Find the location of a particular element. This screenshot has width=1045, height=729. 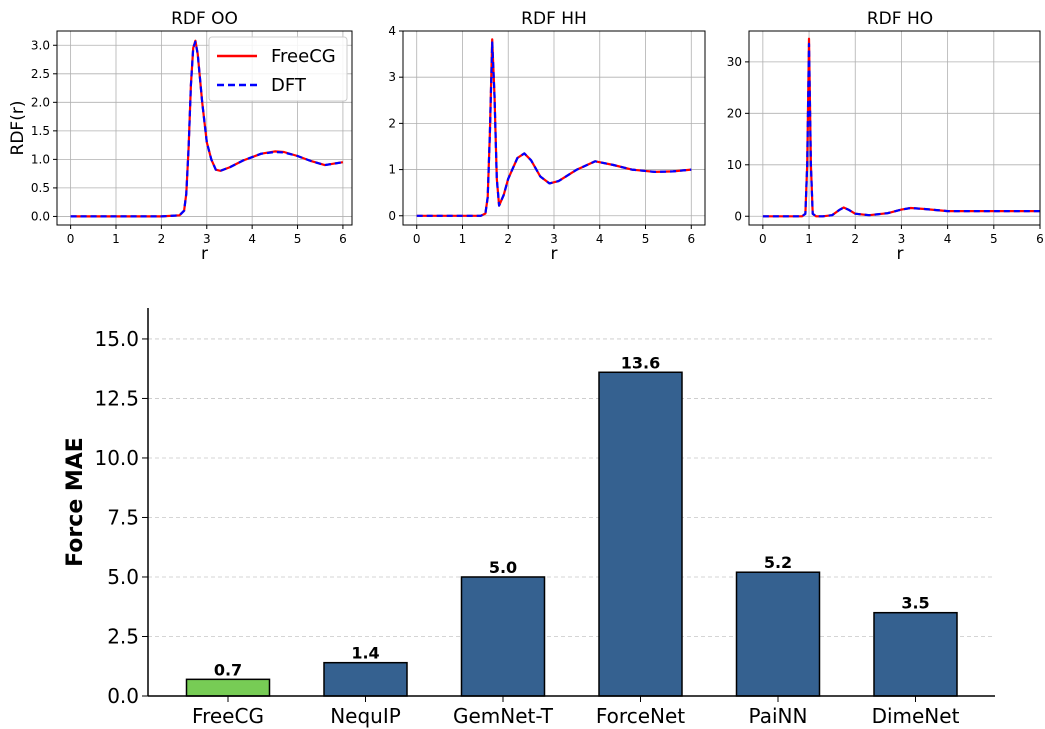

rdf-hh-x-tick-label: 0 is located at coordinates (417, 239).